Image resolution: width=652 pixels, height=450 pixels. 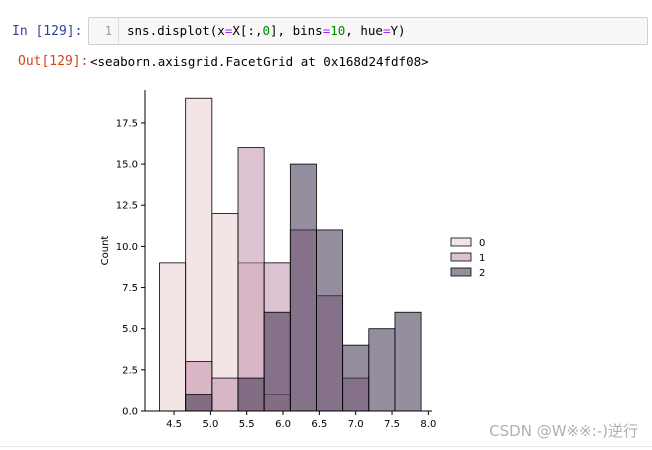 I want to click on code-token: Y), so click(x=398, y=30).